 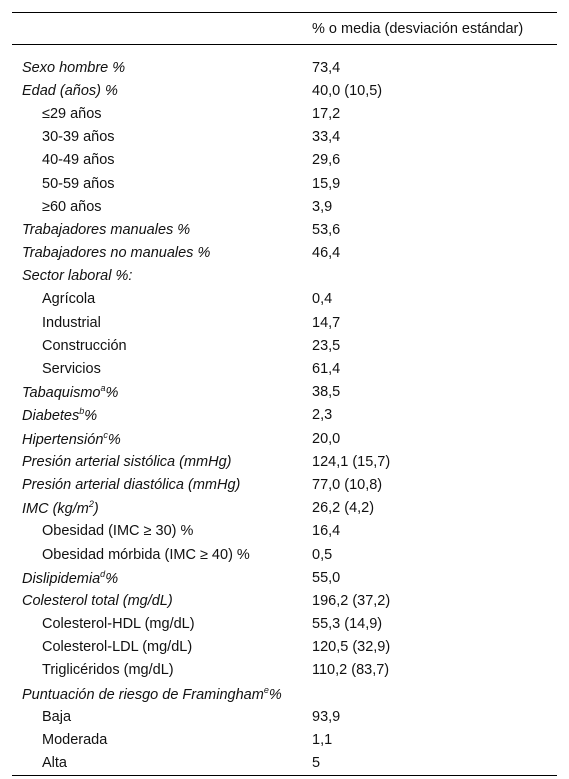 What do you see at coordinates (322, 415) in the screenshot?
I see `row-value: 2,3` at bounding box center [322, 415].